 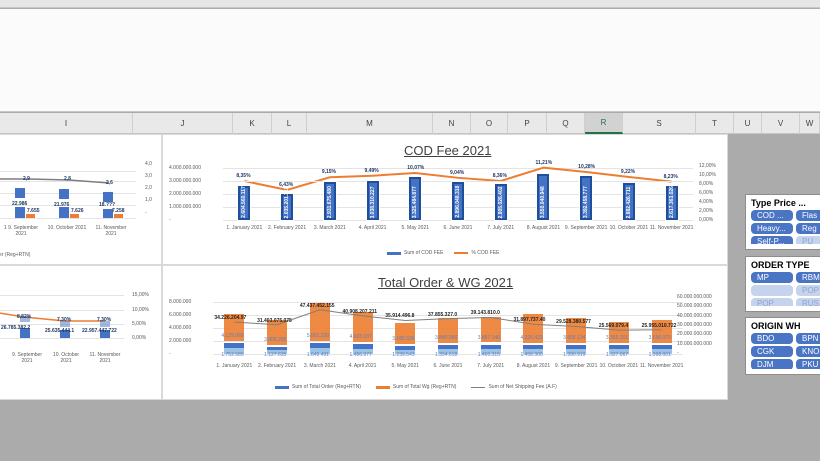 I want to click on legend-swatch-total-wg, so click(x=382, y=387).